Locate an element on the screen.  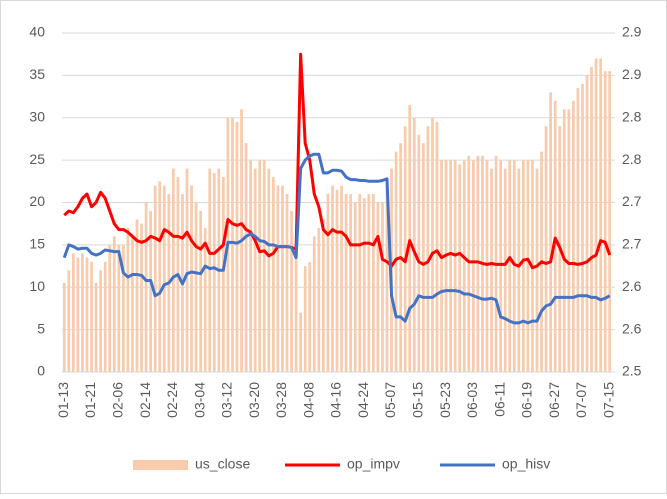
legend-label: op_impv is located at coordinates (373, 464).